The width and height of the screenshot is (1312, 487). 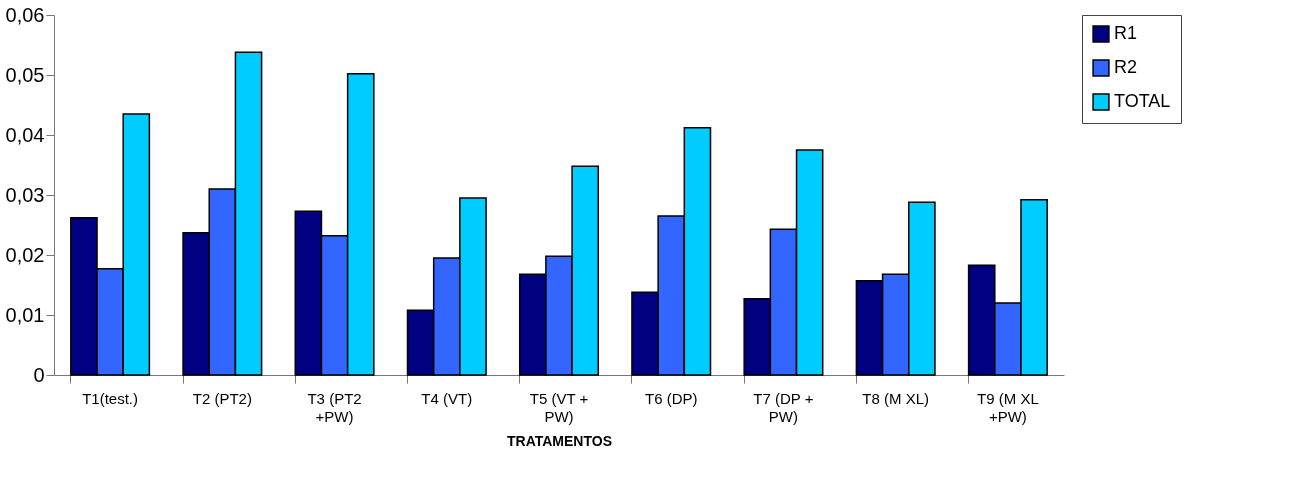 I want to click on x-tick-label: T8 (M XL), so click(x=896, y=398).